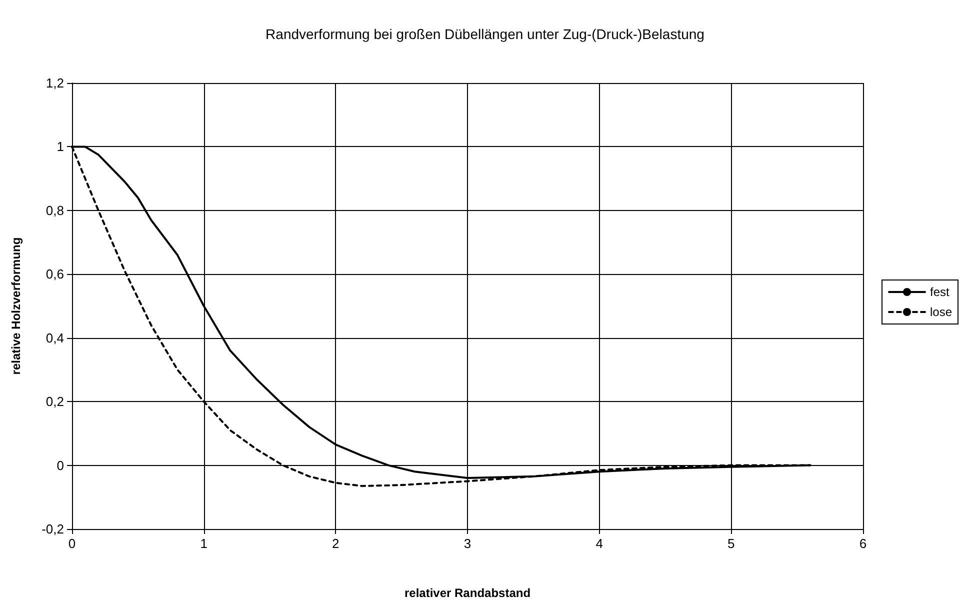  What do you see at coordinates (60, 465) in the screenshot?
I see `y-tick-label: 0` at bounding box center [60, 465].